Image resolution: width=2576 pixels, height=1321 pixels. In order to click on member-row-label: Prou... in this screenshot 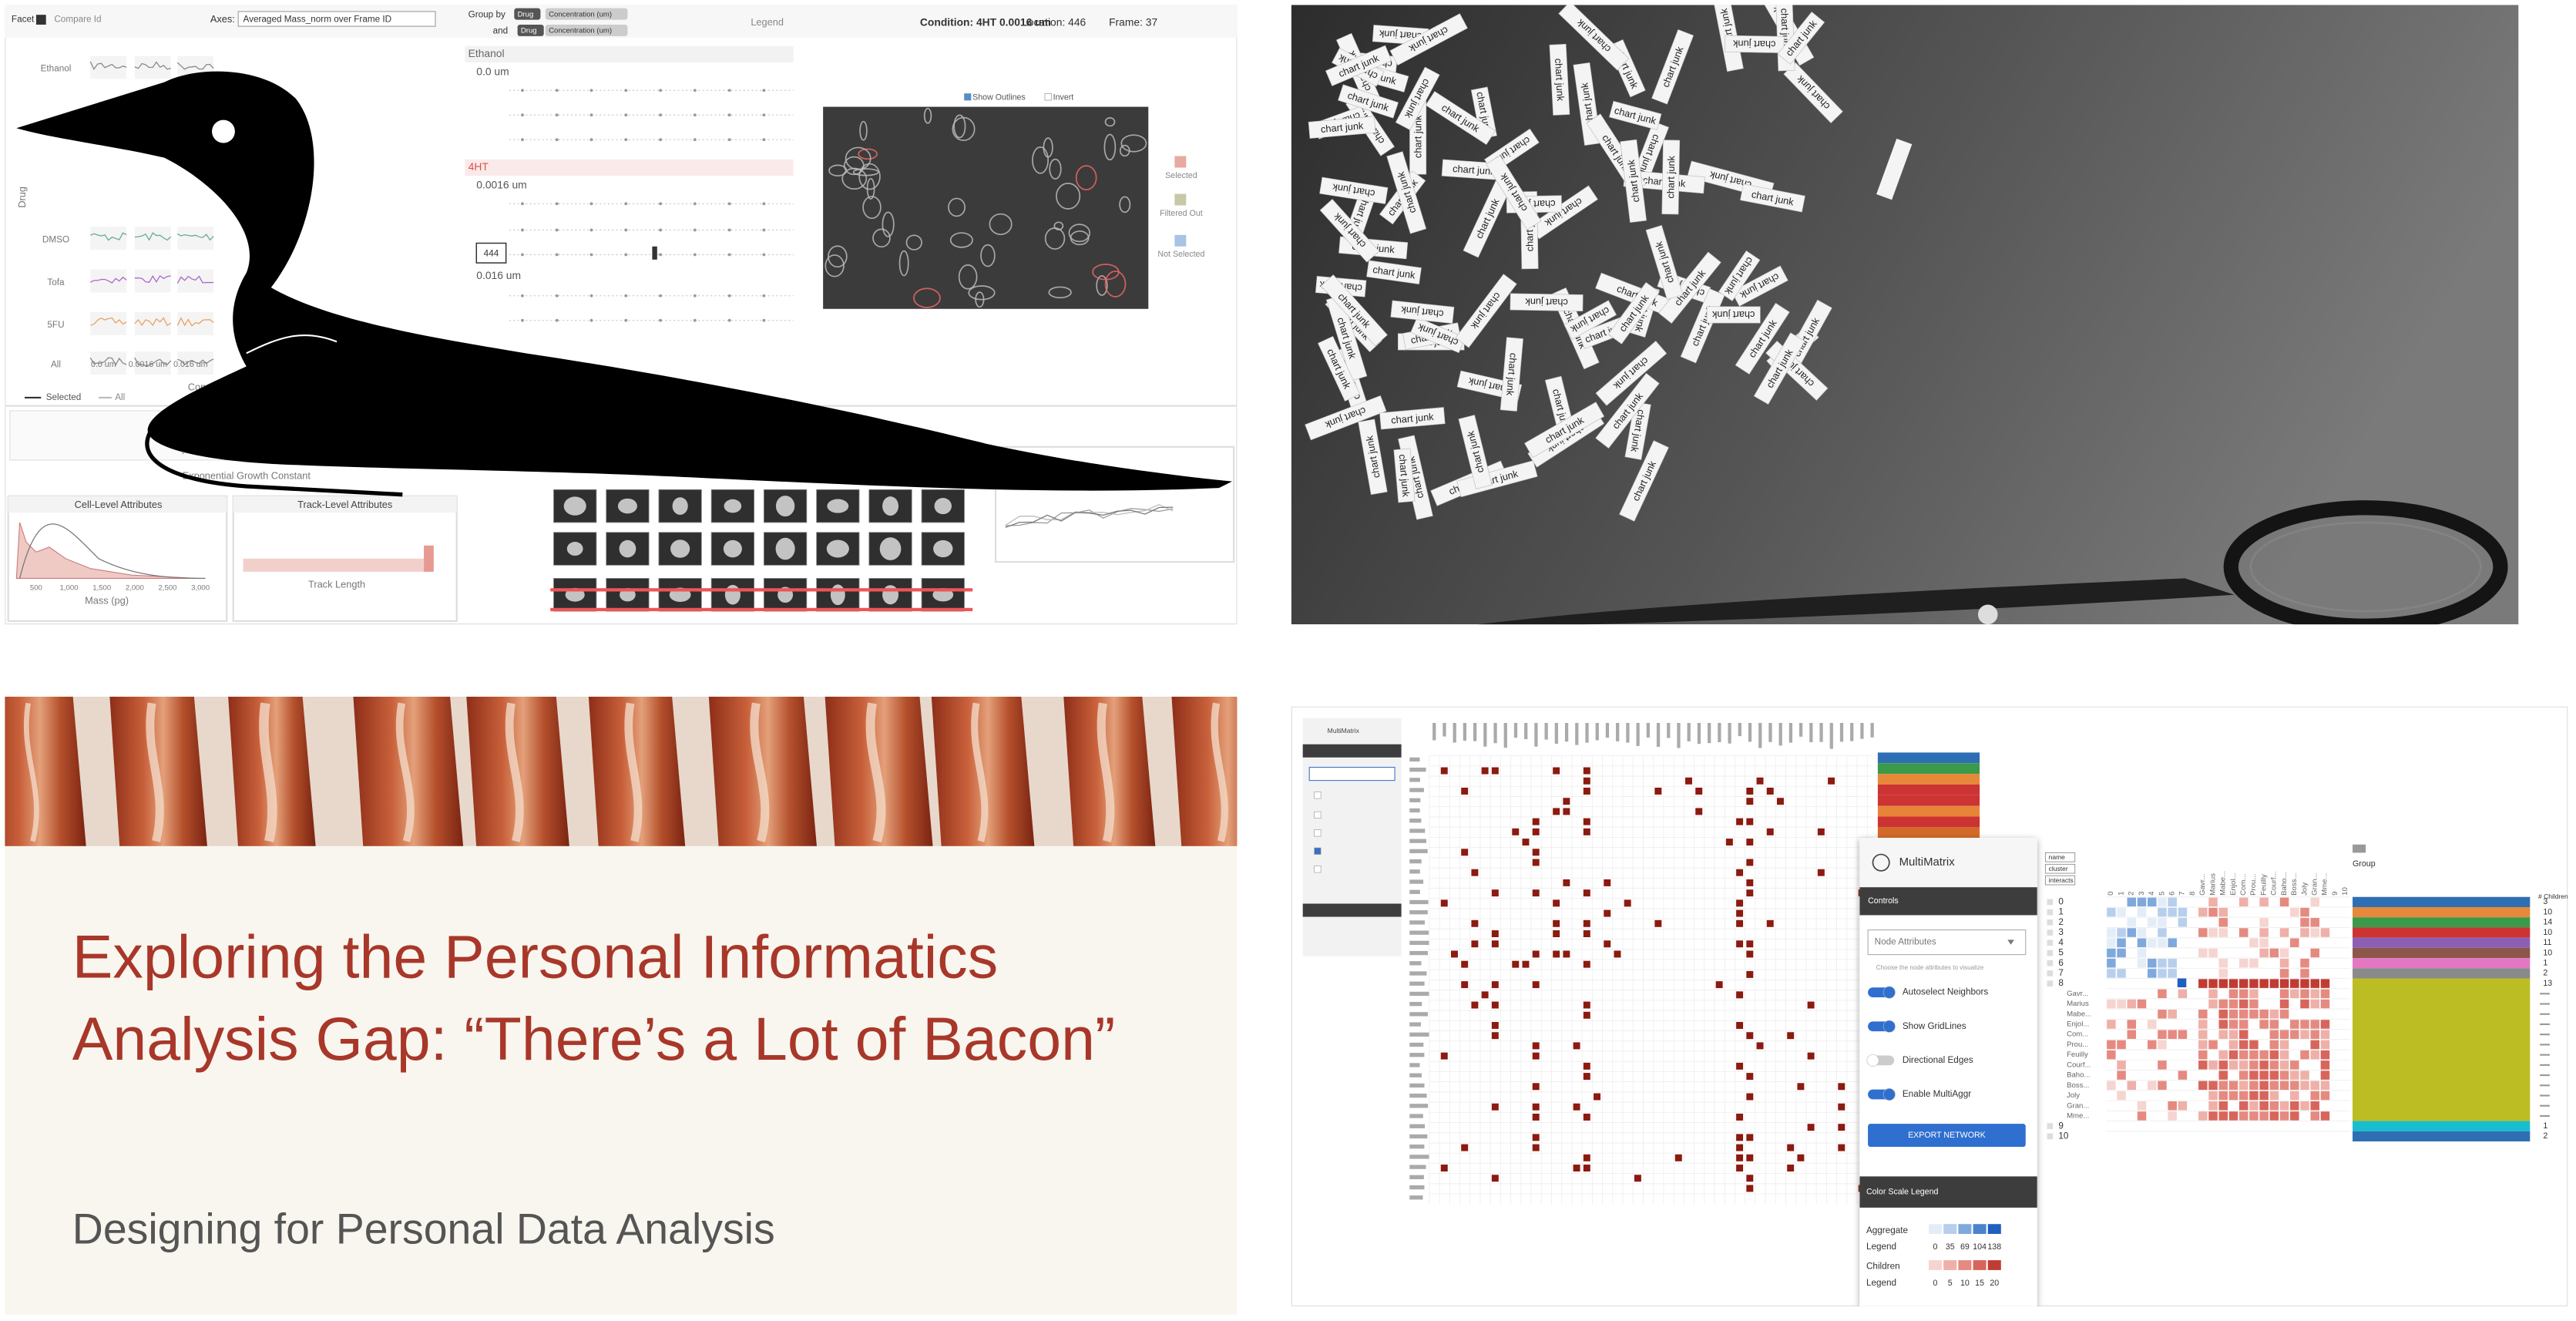, I will do `click(2077, 1044)`.